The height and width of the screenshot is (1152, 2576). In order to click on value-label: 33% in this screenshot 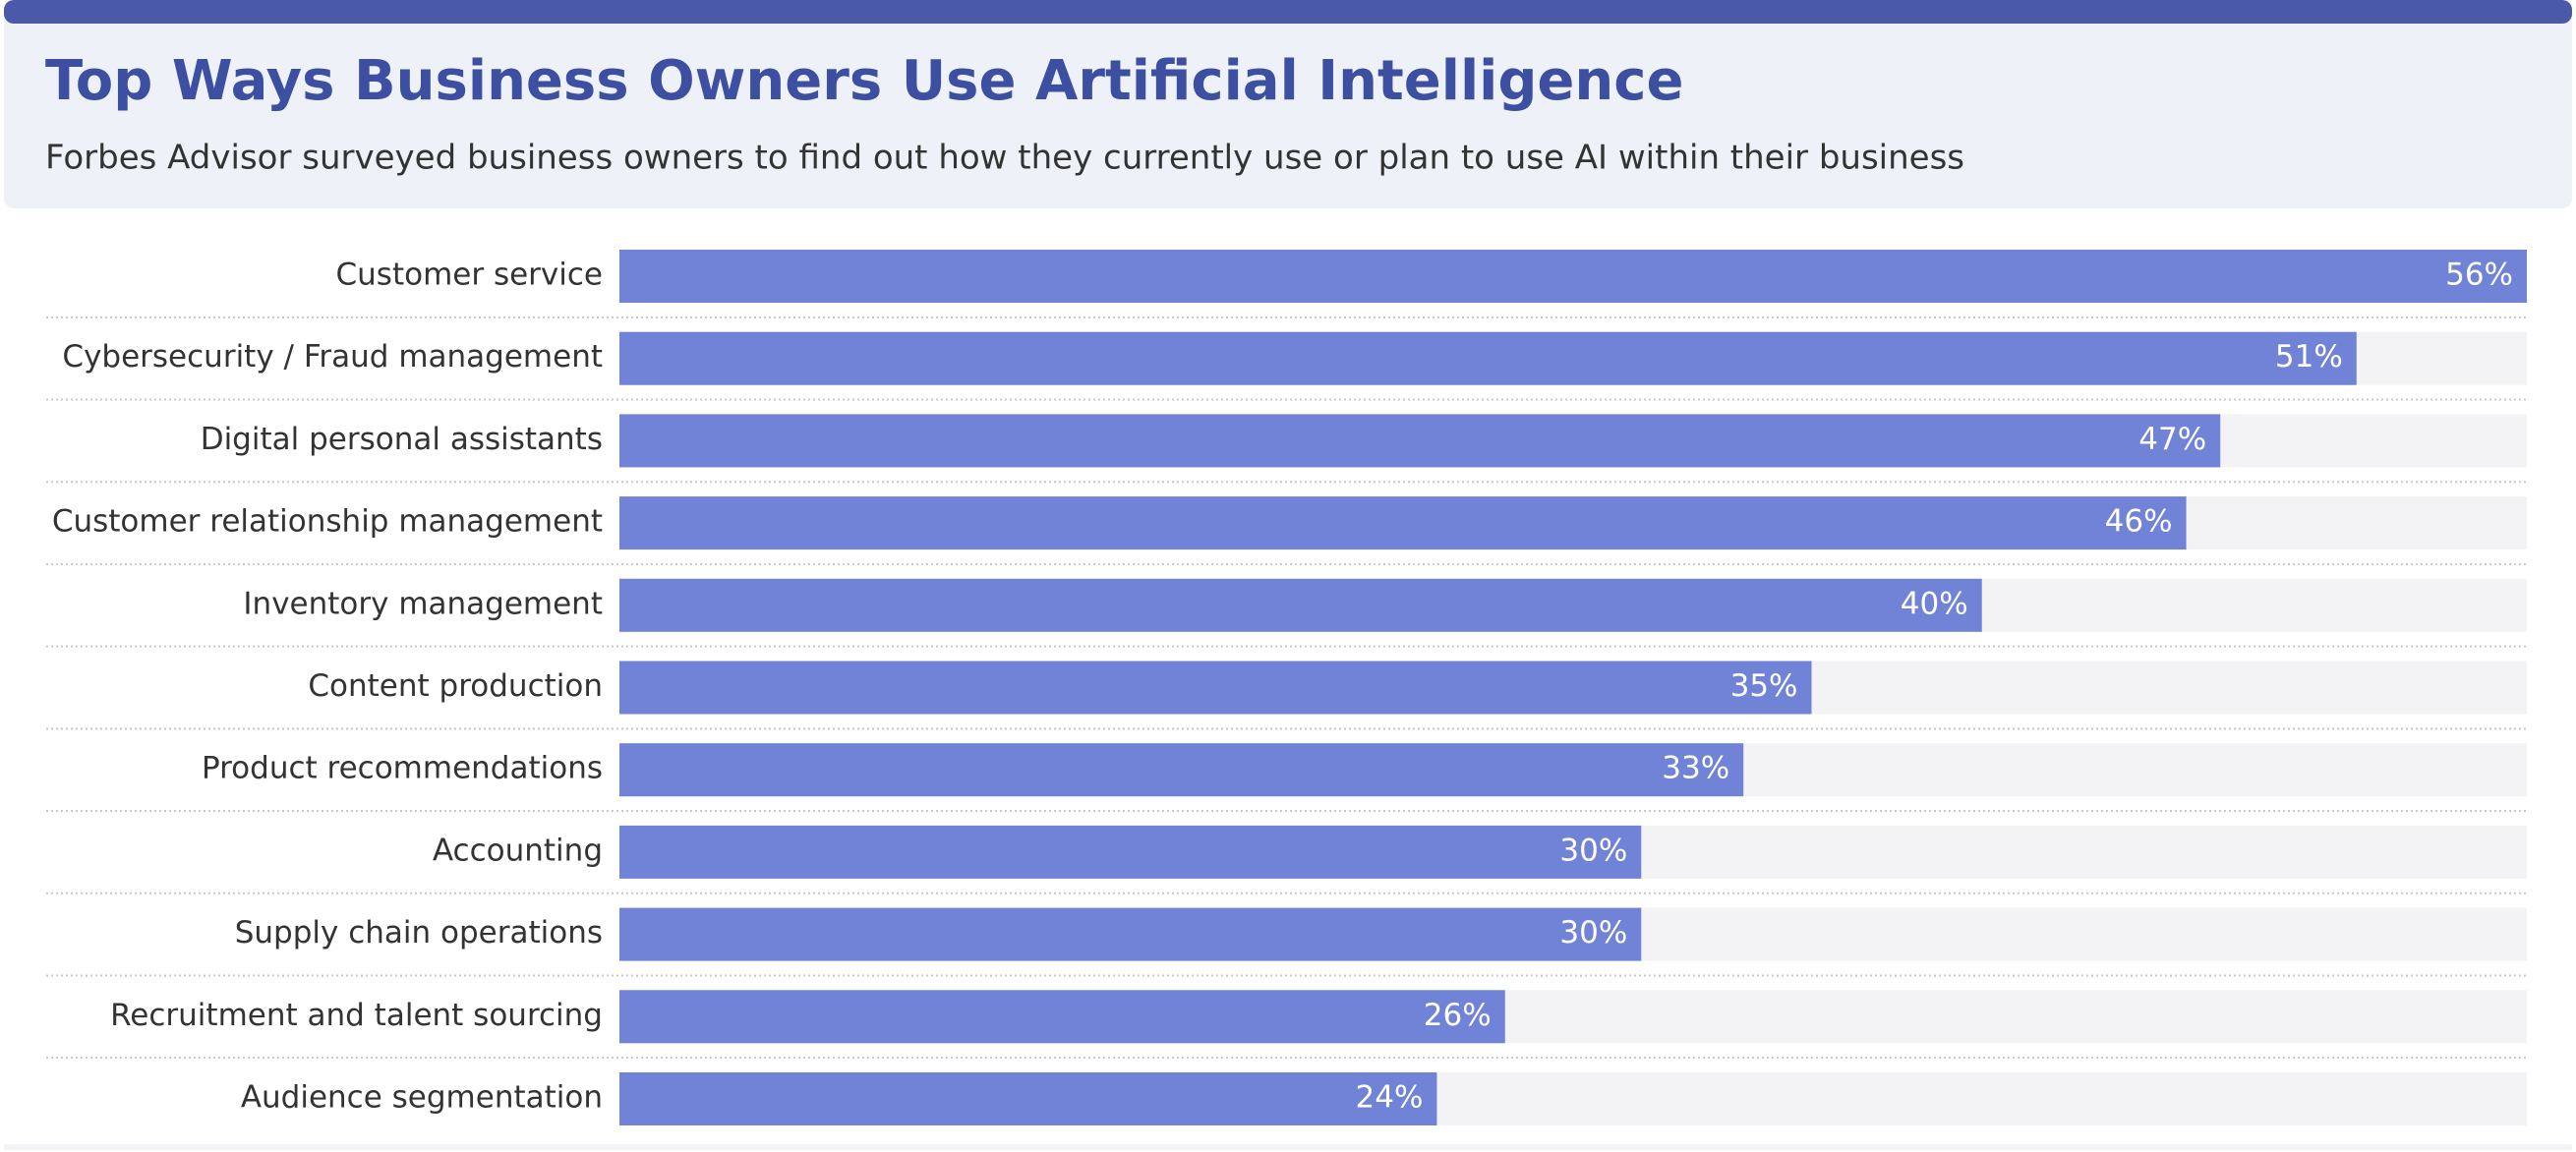, I will do `click(1695, 768)`.